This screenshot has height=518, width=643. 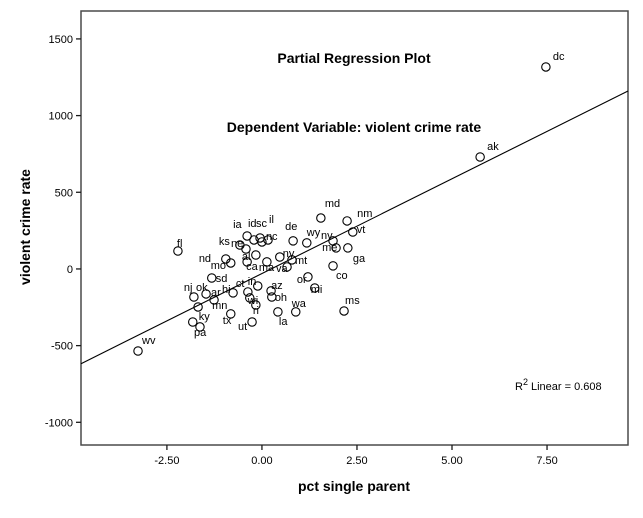 What do you see at coordinates (250, 298) in the screenshot?
I see `data-point-wi` at bounding box center [250, 298].